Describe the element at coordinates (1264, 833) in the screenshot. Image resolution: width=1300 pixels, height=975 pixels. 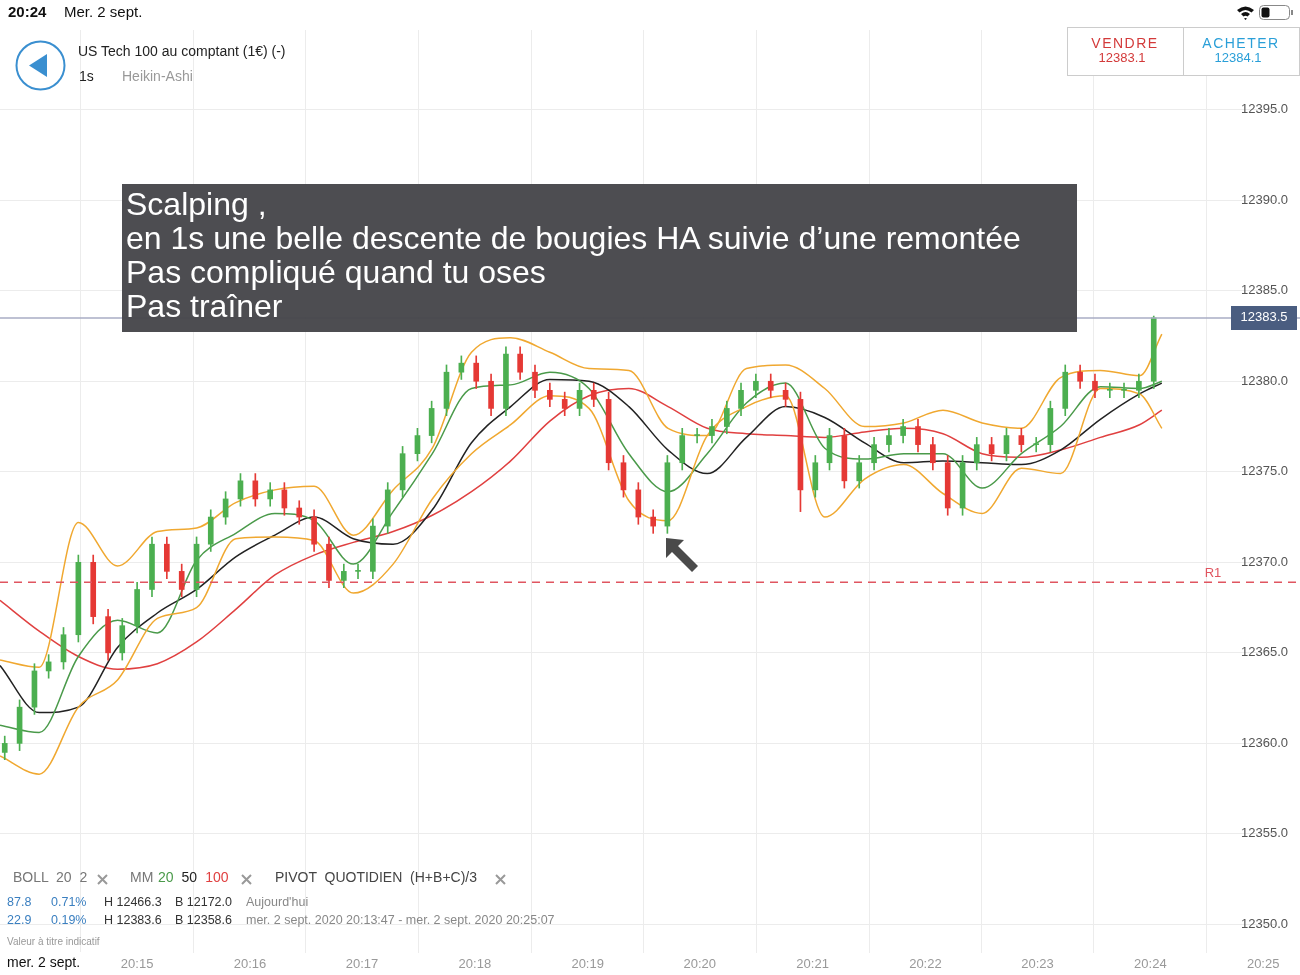
I see `y-tick-label: 12355.0` at that location.